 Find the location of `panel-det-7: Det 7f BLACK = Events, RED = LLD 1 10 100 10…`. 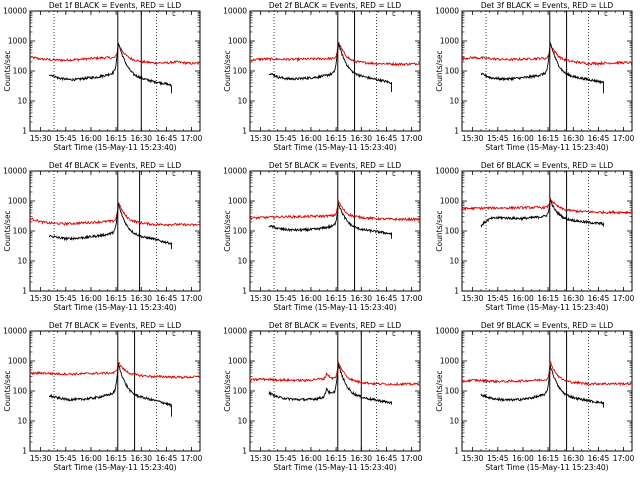

panel-det-7: Det 7f BLACK = Events, RED = LLD 1 10 100 10… is located at coordinates (103, 396).